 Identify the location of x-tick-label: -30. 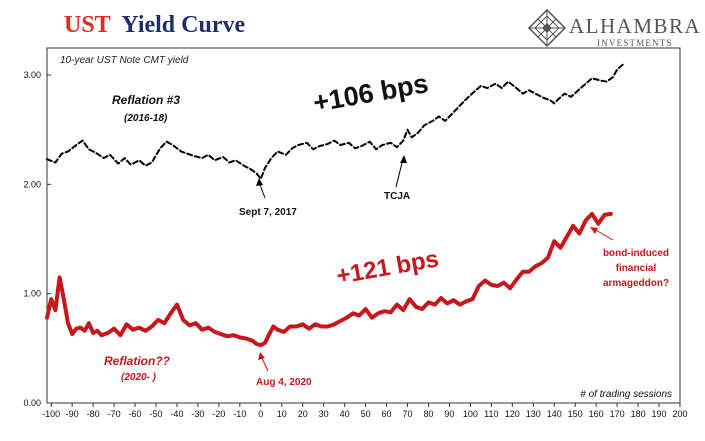
(197, 414).